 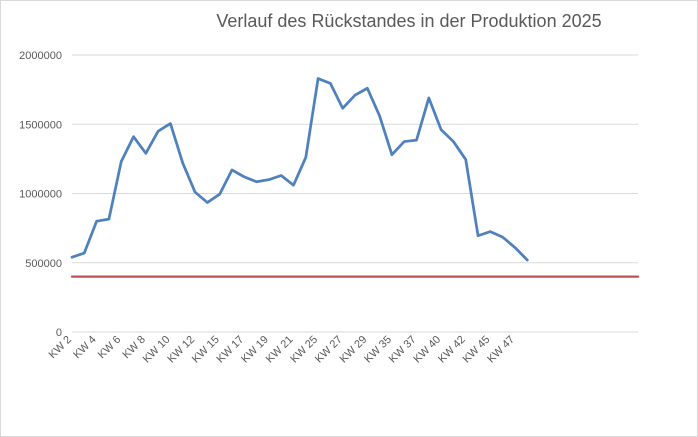 What do you see at coordinates (40, 125) in the screenshot?
I see `y-tick-label-3: 1500000` at bounding box center [40, 125].